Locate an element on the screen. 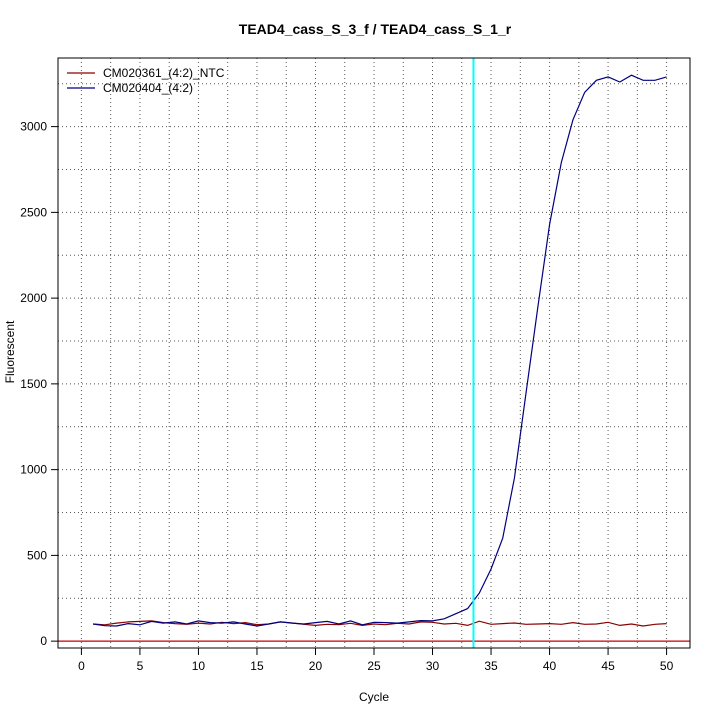 Image resolution: width=720 pixels, height=720 pixels. x-tick-label: 45 is located at coordinates (608, 666).